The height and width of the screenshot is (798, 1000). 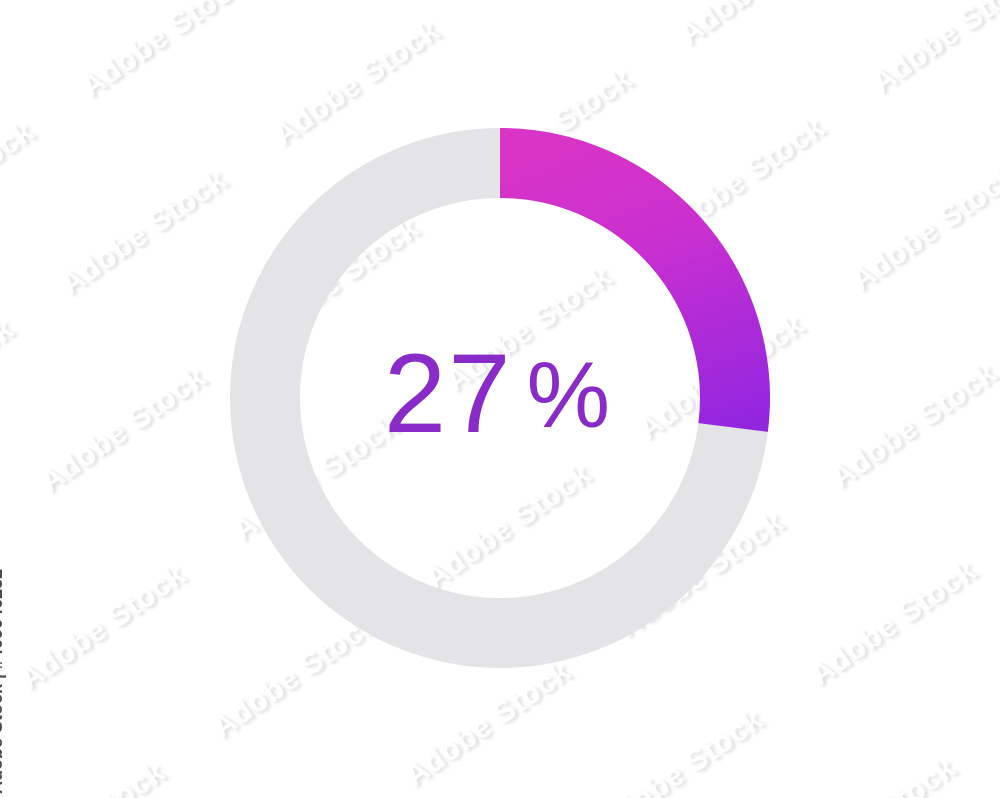 I want to click on stock-credit-watermark: Adobe Stock | #409046232, so click(x=3, y=681).